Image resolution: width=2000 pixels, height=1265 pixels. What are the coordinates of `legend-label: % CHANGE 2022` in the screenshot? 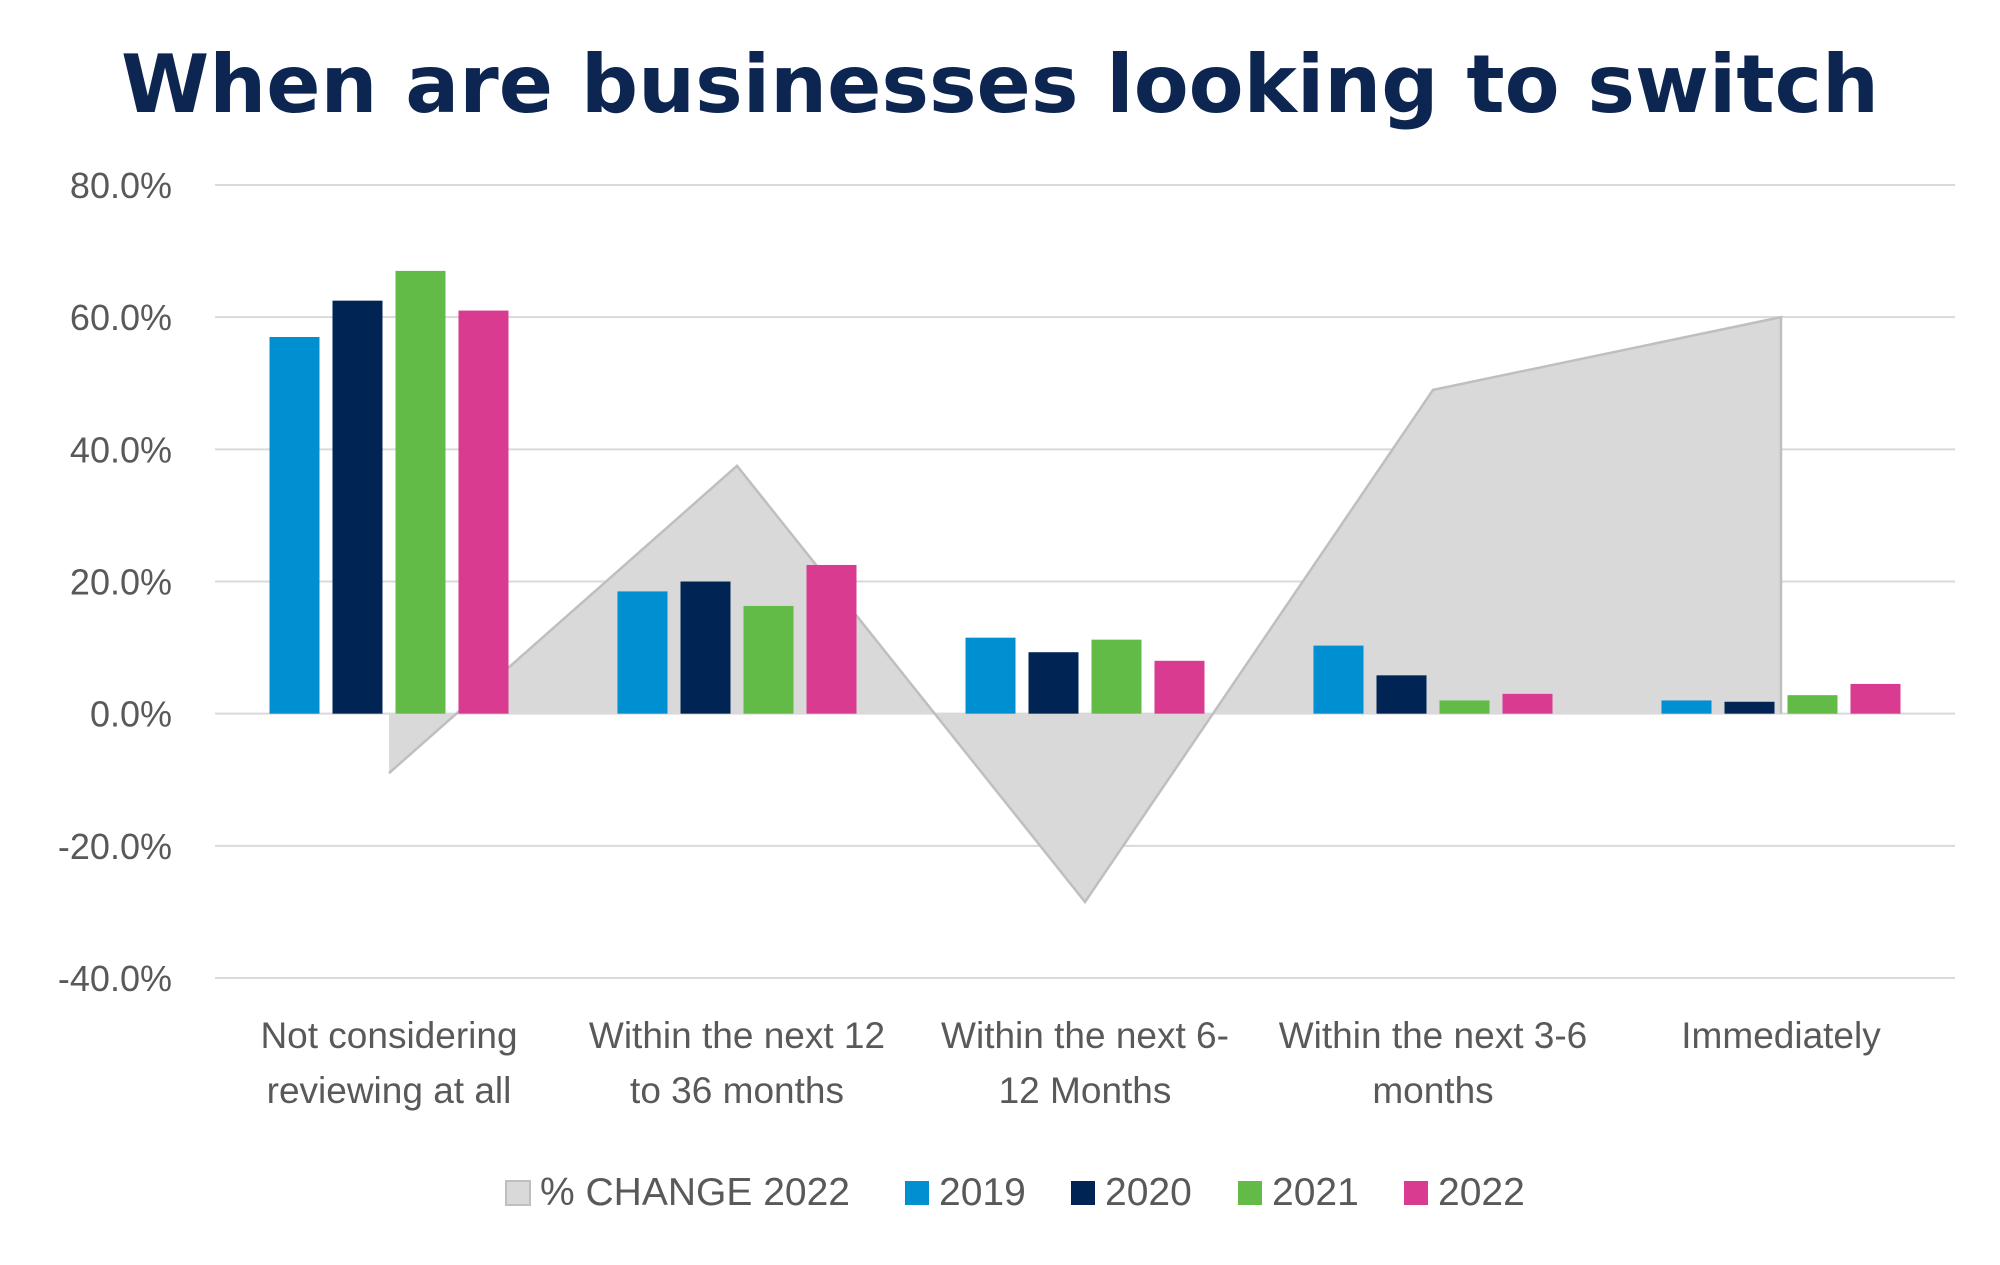 It's located at (695, 1192).